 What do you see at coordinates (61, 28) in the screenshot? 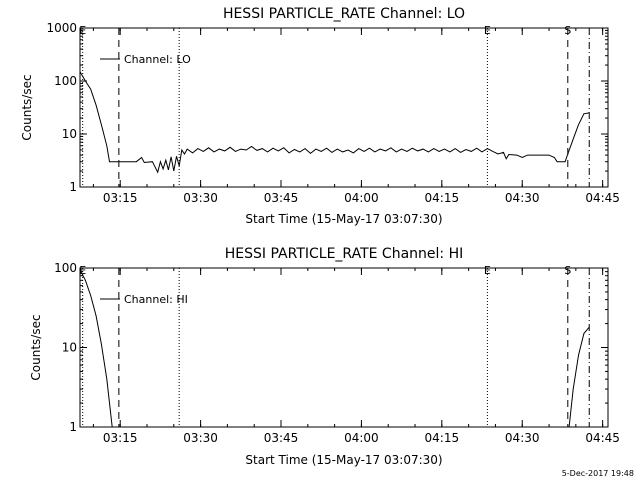
I see `y-tick-label: 1000` at bounding box center [61, 28].